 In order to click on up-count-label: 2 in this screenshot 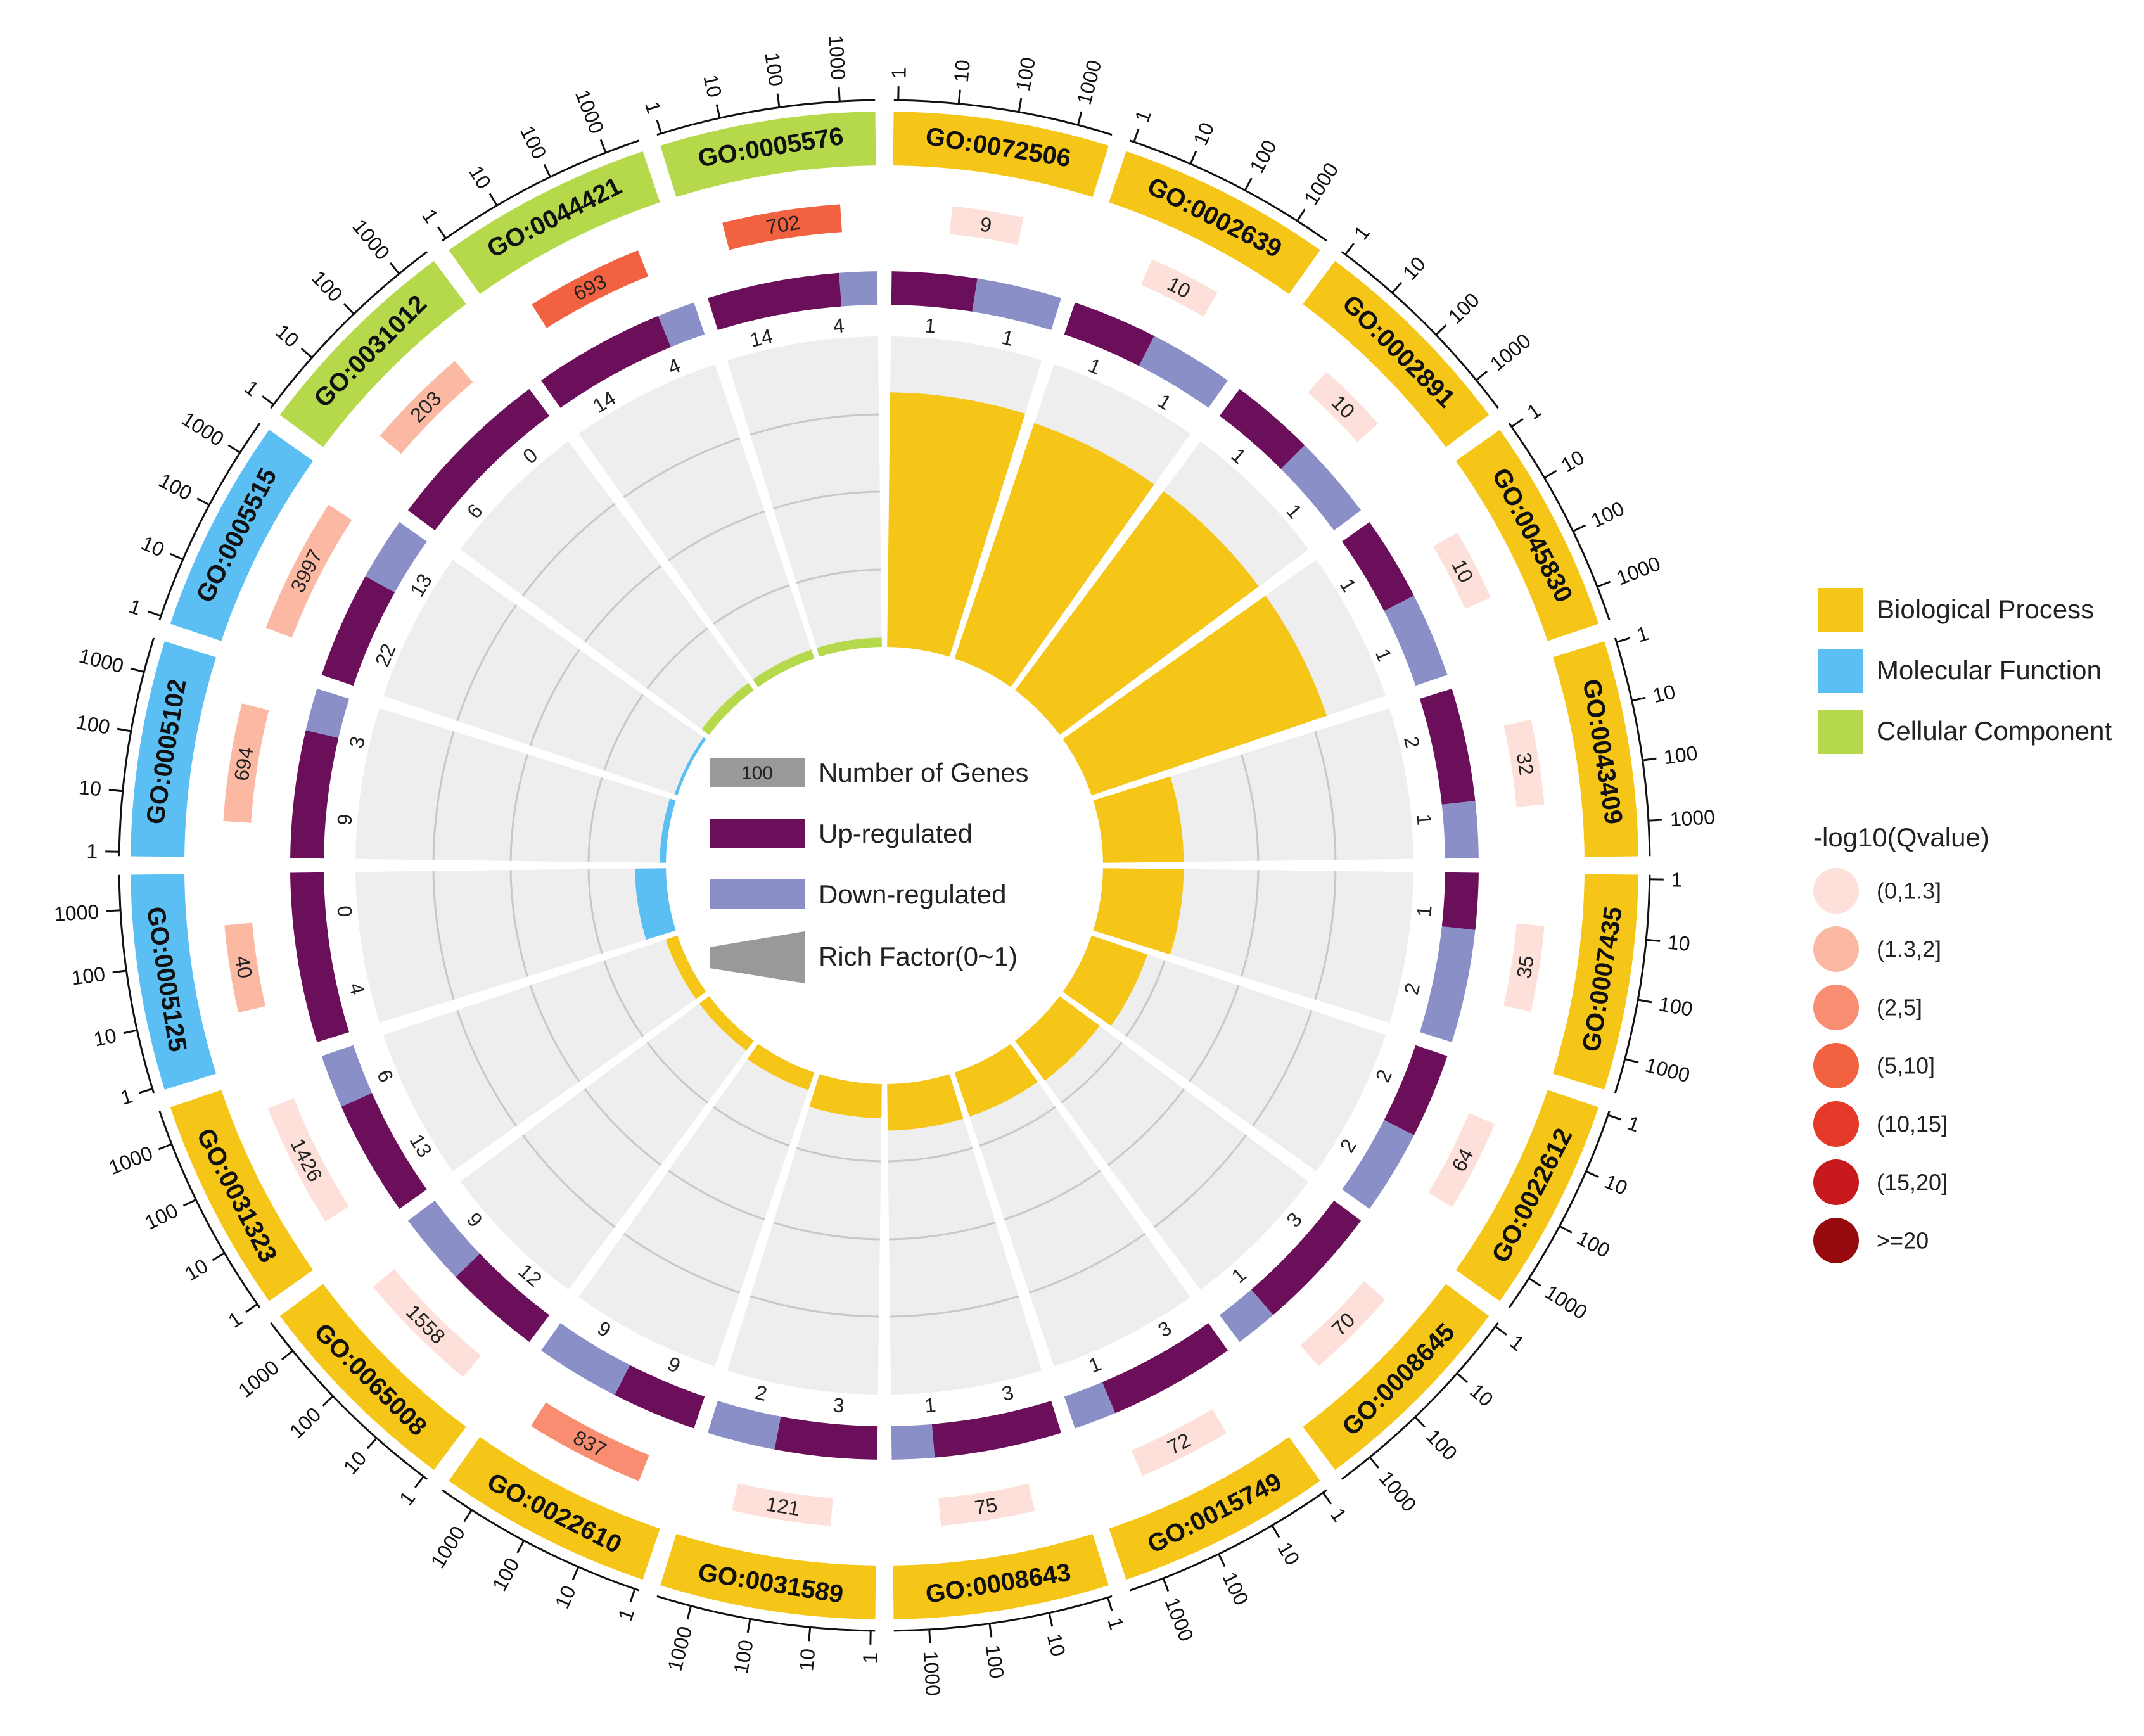, I will do `click(1412, 742)`.